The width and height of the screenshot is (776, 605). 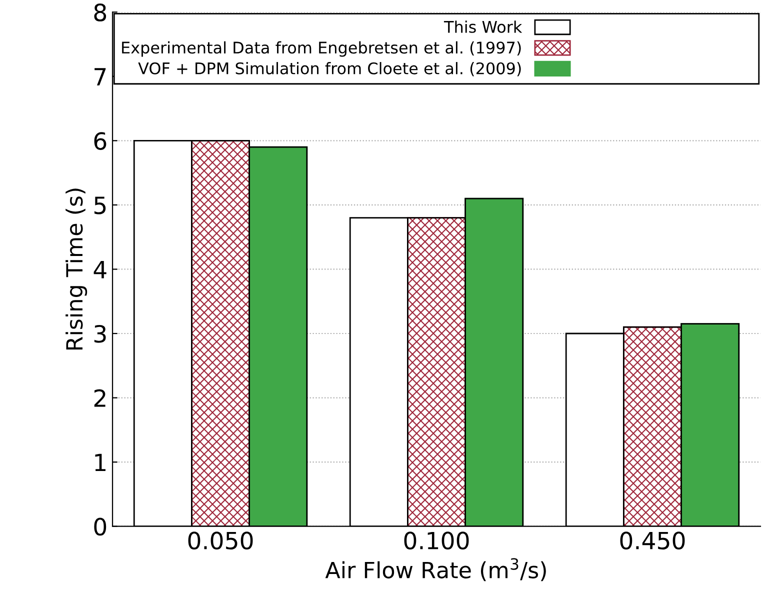 What do you see at coordinates (321, 49) in the screenshot?
I see `legend-label: Experimental Data from Engebretsen et al. (1997)` at bounding box center [321, 49].